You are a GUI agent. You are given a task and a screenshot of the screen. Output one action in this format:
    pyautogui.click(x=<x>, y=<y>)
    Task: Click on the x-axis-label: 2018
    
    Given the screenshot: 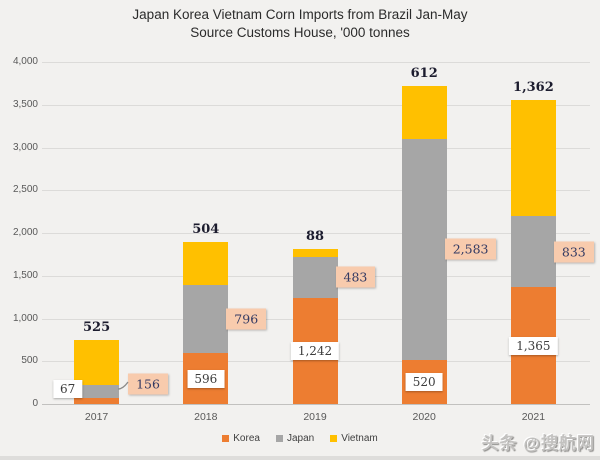 What is the action you would take?
    pyautogui.click(x=206, y=417)
    